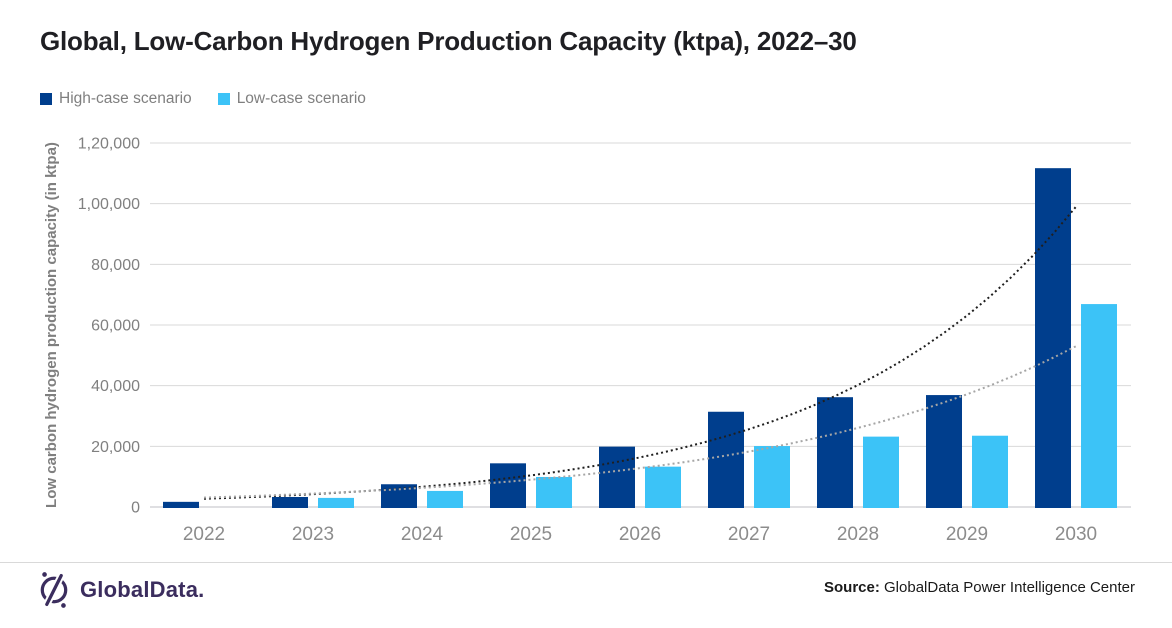  What do you see at coordinates (54, 590) in the screenshot?
I see `globaldata-logo-icon` at bounding box center [54, 590].